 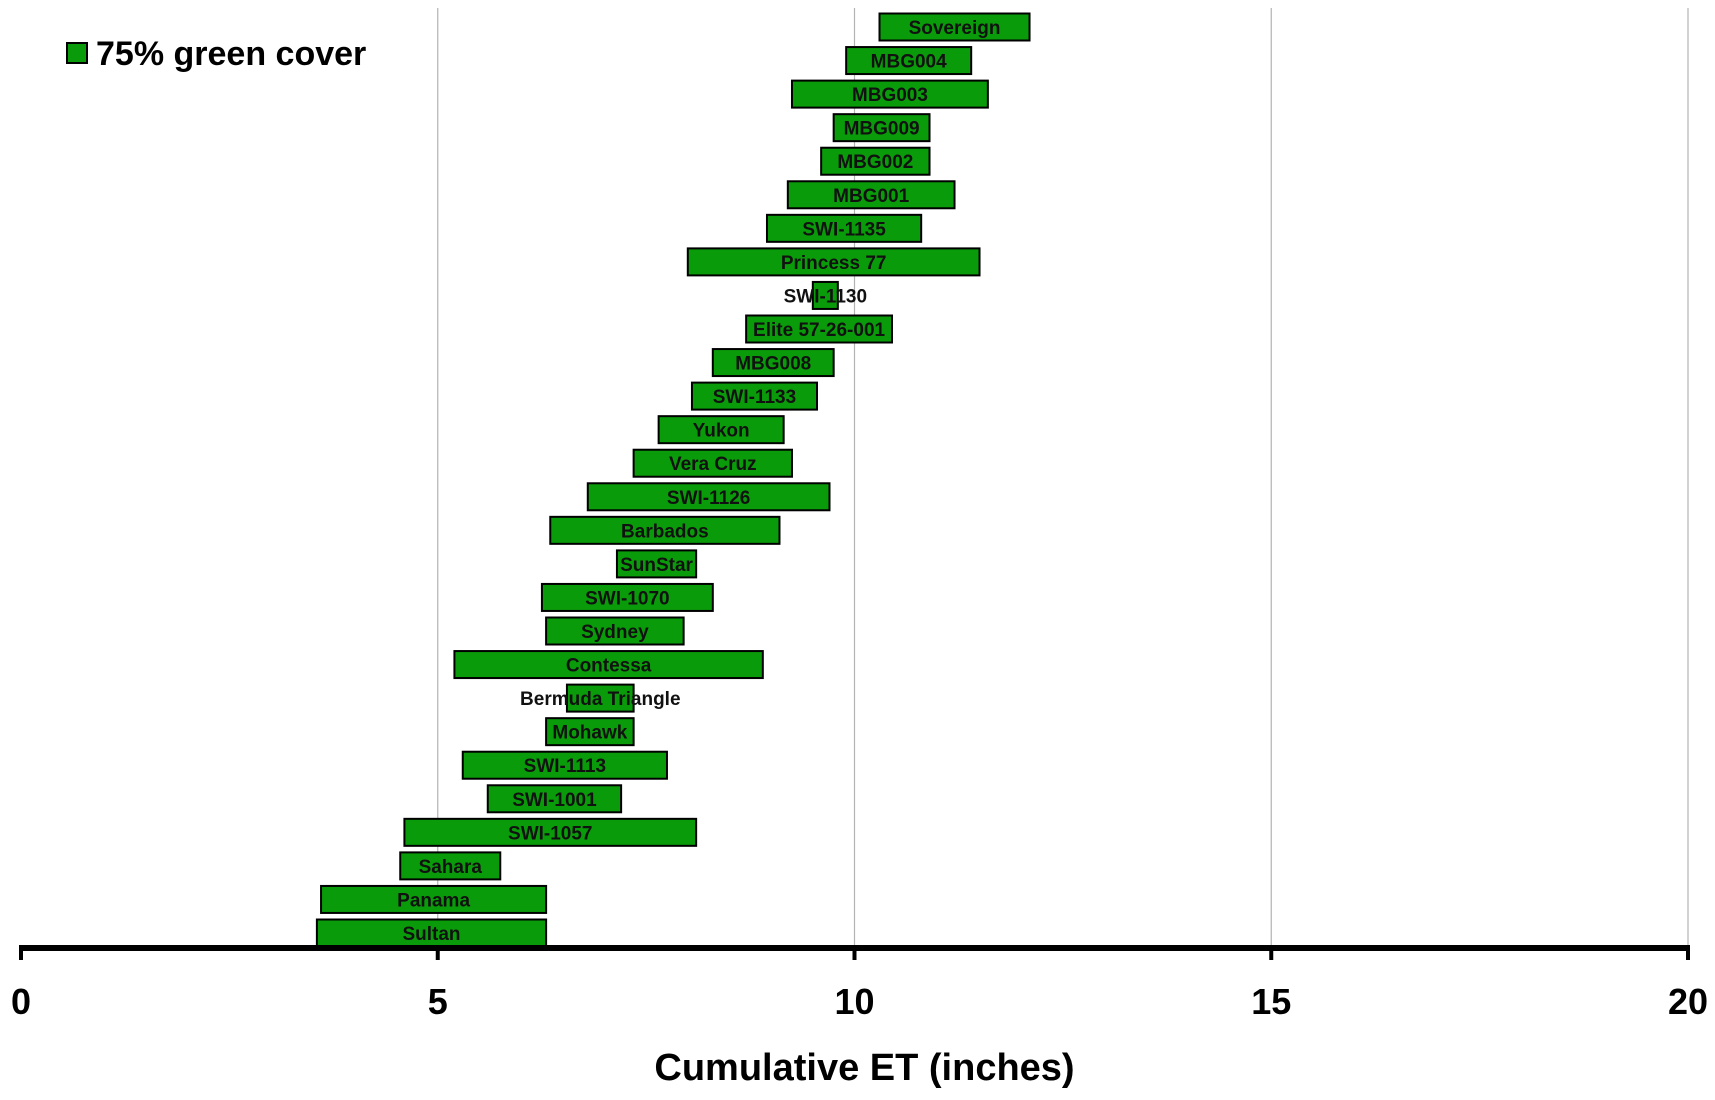 I want to click on bar-label-swi-1135: SWI-1135, so click(x=844, y=229).